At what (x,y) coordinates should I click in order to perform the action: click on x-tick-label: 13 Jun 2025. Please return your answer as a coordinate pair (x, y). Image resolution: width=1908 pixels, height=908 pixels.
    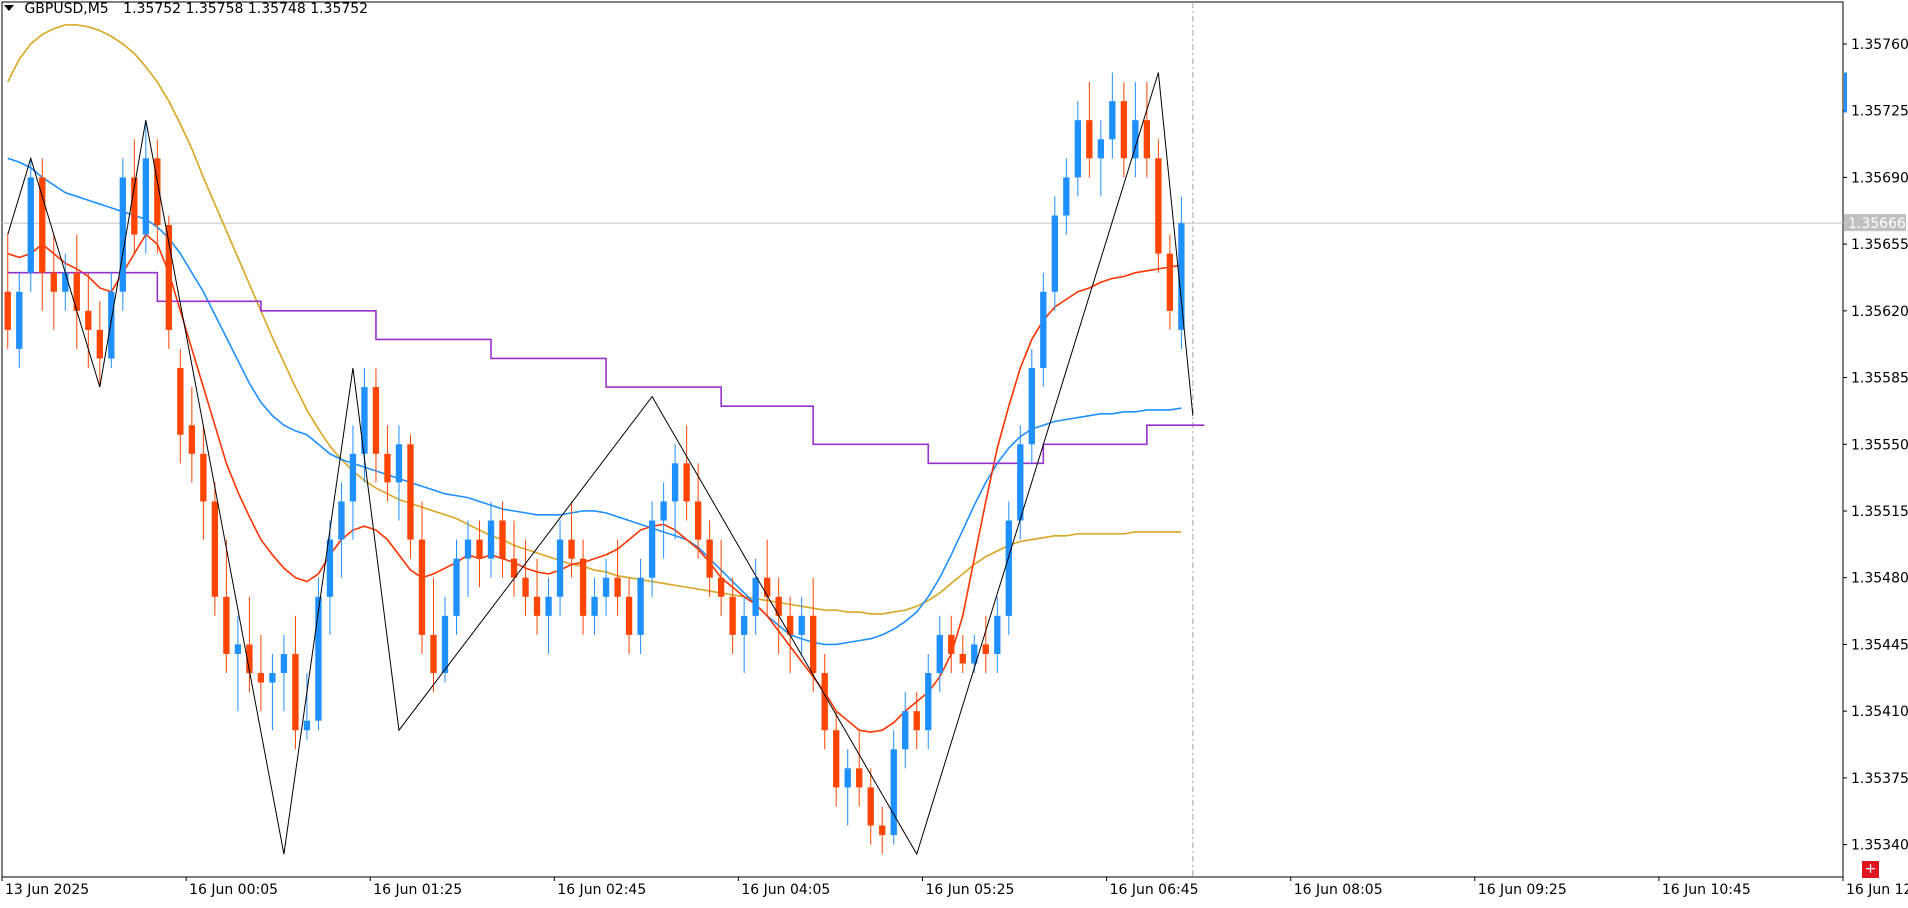
    Looking at the image, I should click on (47, 890).